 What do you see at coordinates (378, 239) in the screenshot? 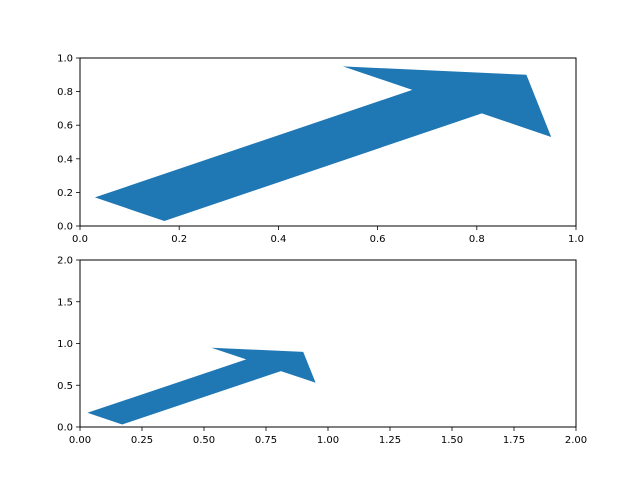
I see `x-tick-label: 0.6` at bounding box center [378, 239].